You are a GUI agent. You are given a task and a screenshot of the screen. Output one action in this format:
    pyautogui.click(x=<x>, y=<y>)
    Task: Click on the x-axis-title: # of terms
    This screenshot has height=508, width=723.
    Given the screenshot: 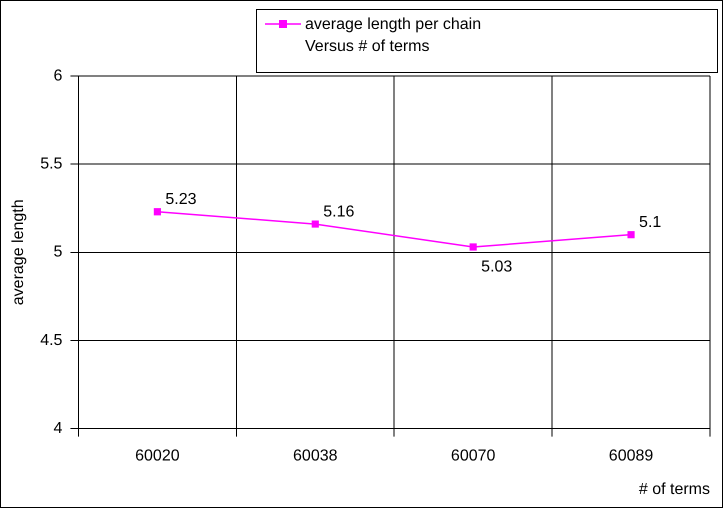 What is the action you would take?
    pyautogui.click(x=674, y=489)
    